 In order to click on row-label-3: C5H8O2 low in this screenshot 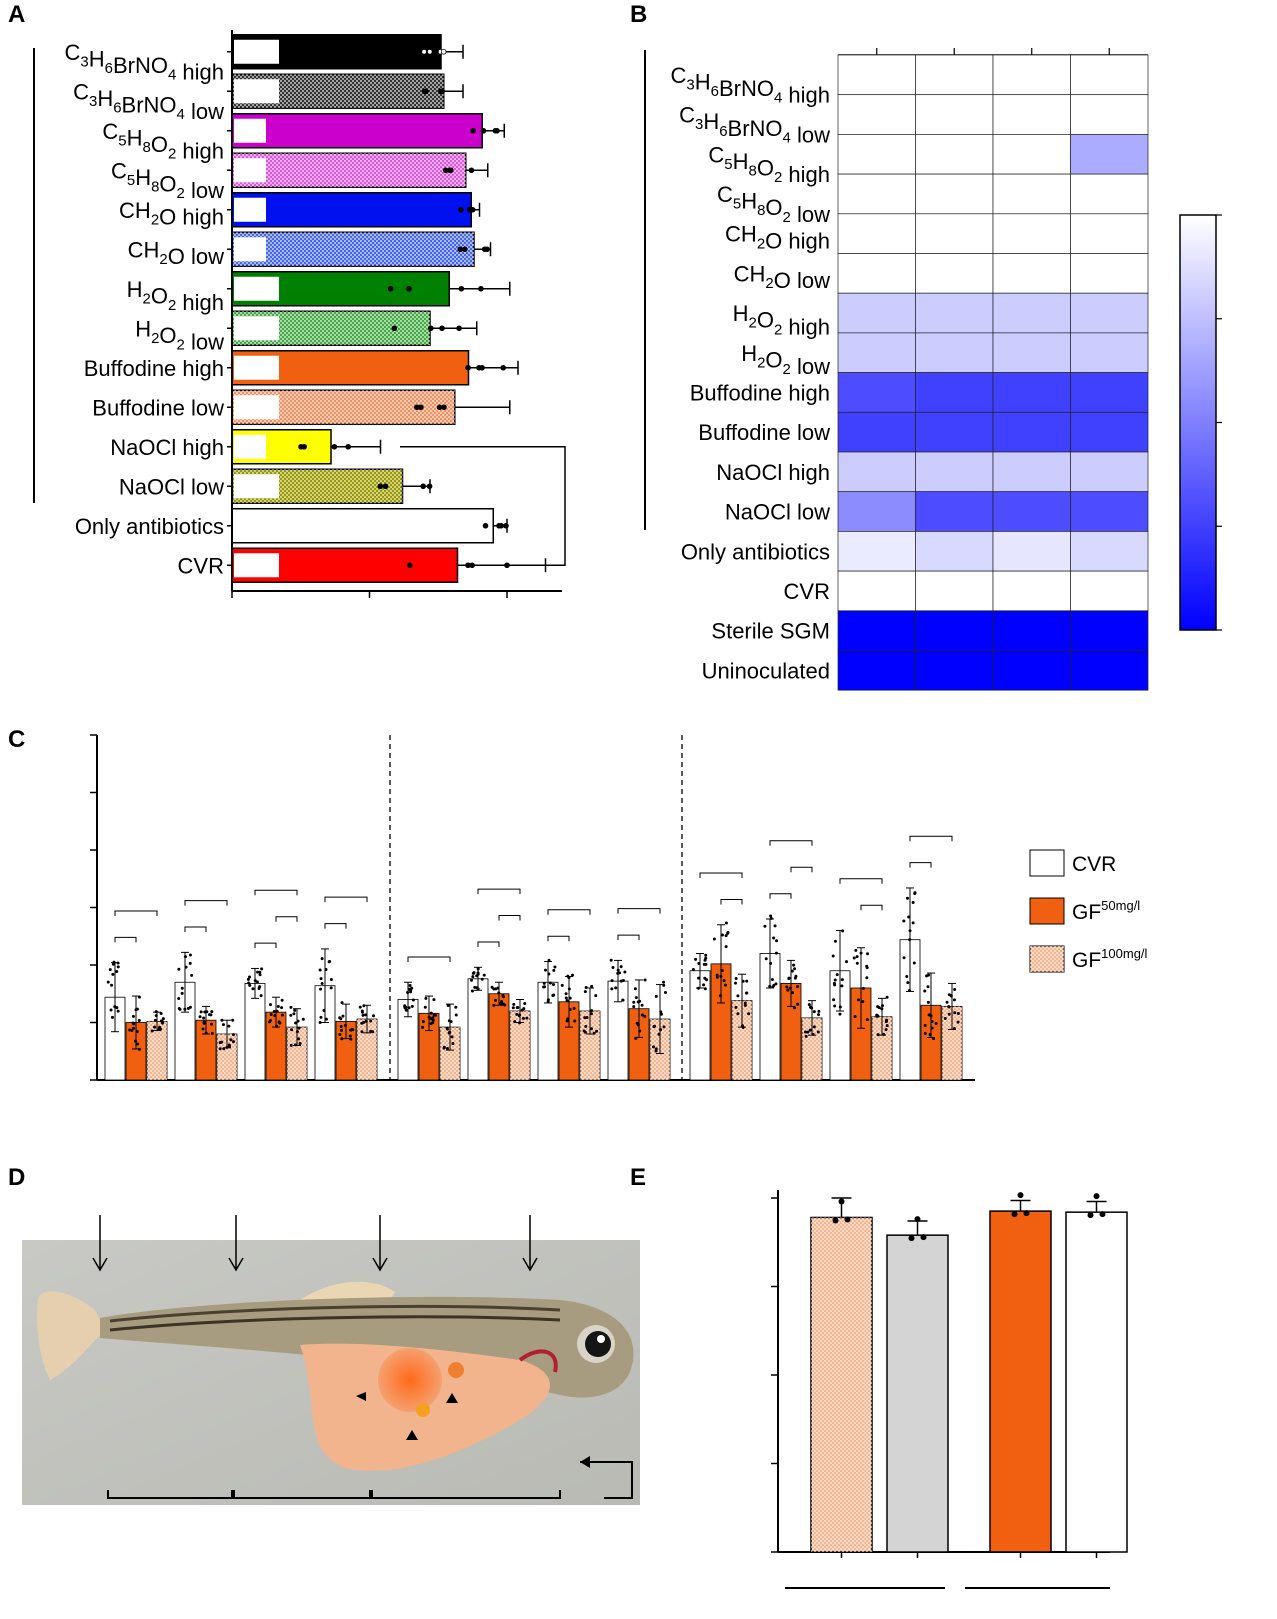, I will do `click(773, 204)`.